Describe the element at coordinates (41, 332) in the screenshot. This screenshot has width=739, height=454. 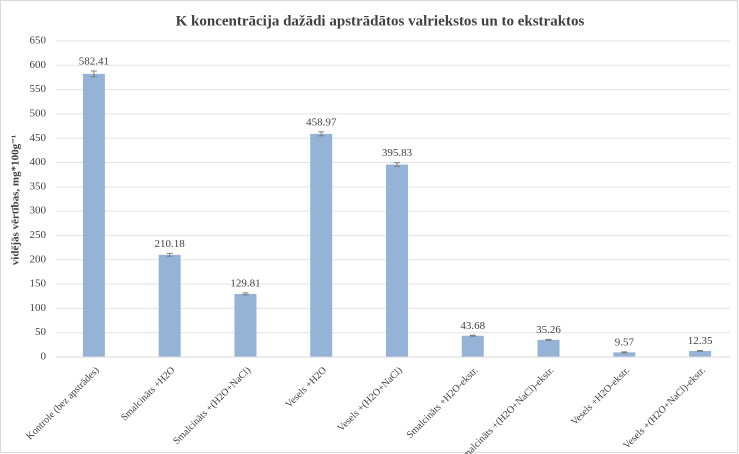
I see `y-tick-label: 50` at that location.